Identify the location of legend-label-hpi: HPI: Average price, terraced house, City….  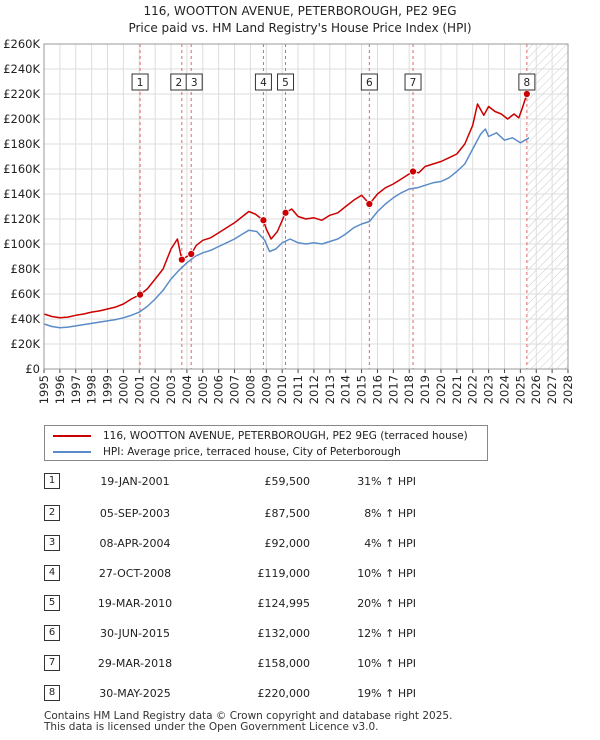
(252, 452).